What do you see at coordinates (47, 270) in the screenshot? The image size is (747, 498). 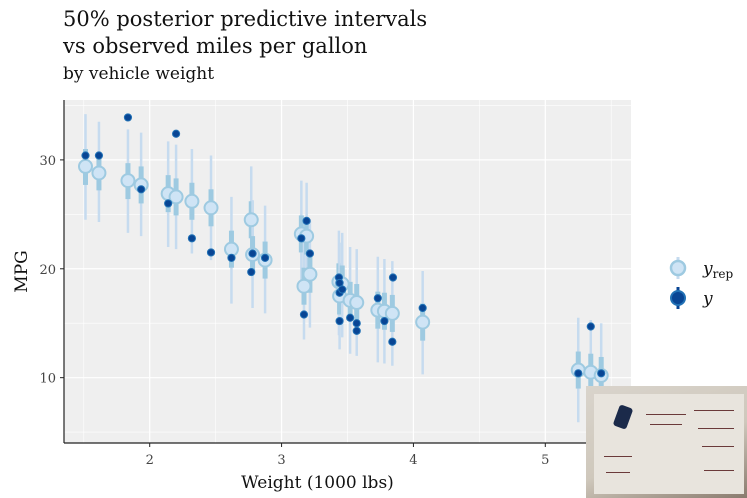 I see `y-tick-label: 20` at bounding box center [47, 270].